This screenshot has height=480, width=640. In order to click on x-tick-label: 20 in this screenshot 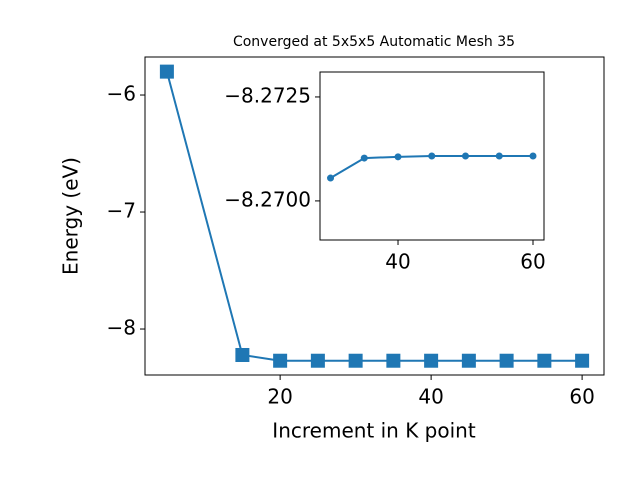, I will do `click(279, 397)`.